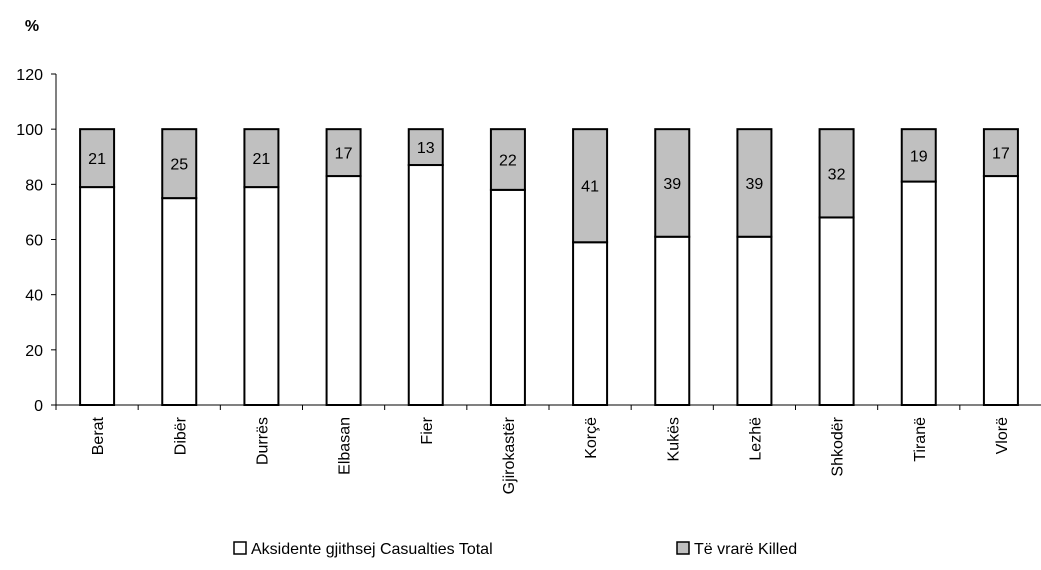 This screenshot has width=1041, height=570. What do you see at coordinates (920, 439) in the screenshot?
I see `category-label: Tiranë` at bounding box center [920, 439].